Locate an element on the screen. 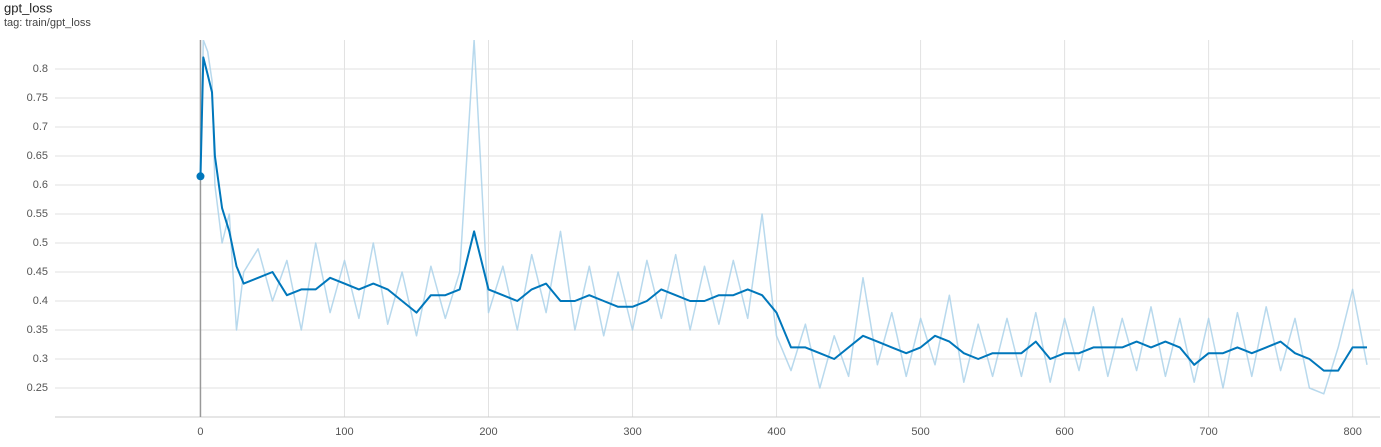 The image size is (1381, 447). y-tick-label: 0.7 is located at coordinates (40, 127).